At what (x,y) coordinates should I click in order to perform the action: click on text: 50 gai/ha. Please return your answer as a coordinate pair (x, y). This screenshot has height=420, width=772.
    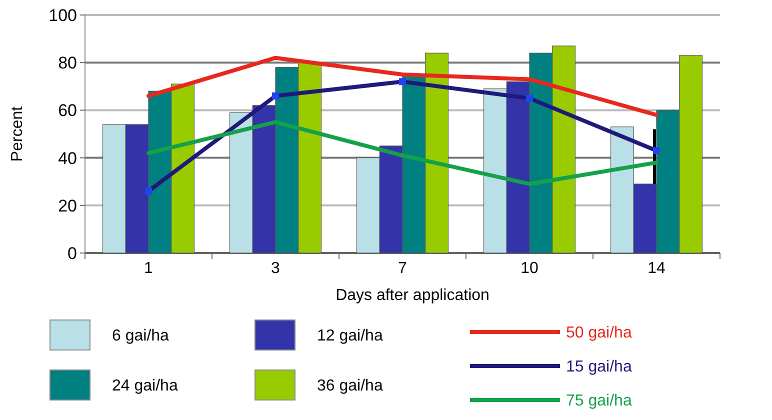
    Looking at the image, I should click on (599, 333).